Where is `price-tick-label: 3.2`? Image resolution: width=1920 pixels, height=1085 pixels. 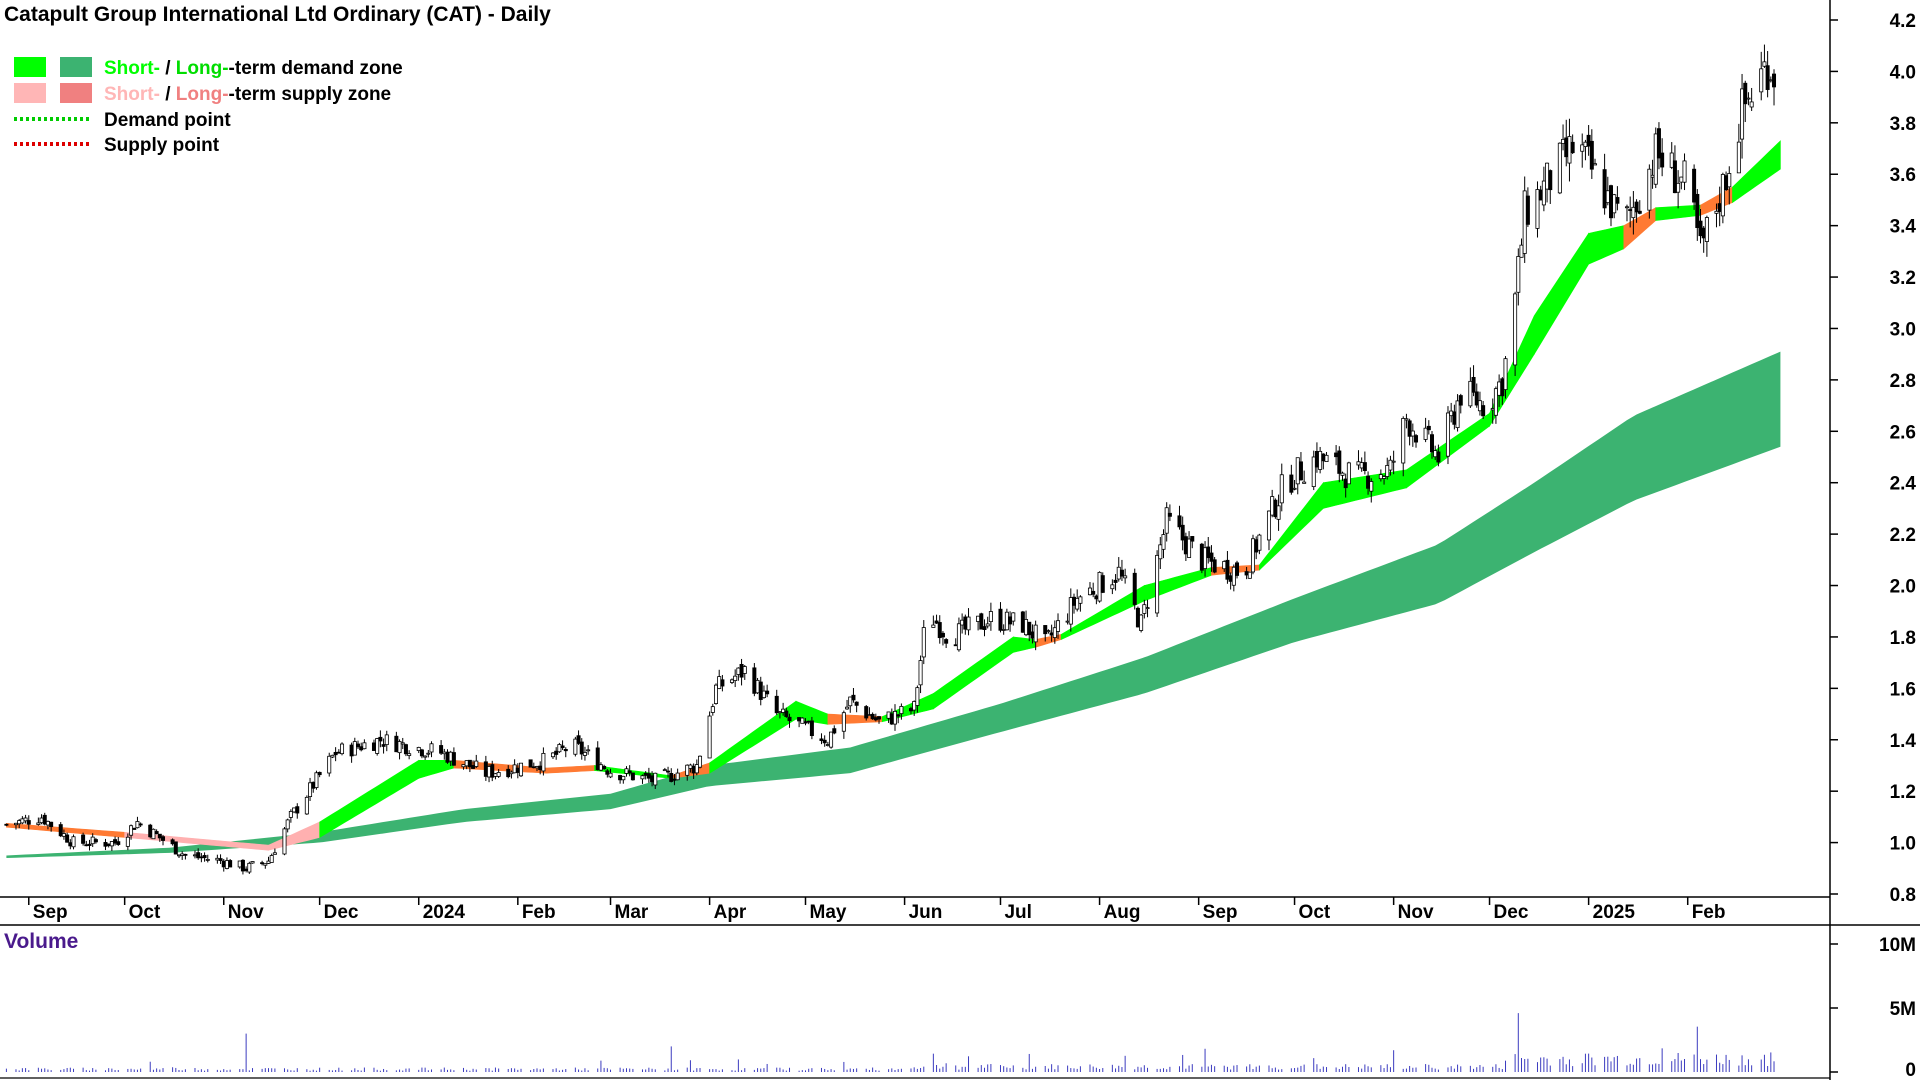
price-tick-label: 3.2 is located at coordinates (1903, 278).